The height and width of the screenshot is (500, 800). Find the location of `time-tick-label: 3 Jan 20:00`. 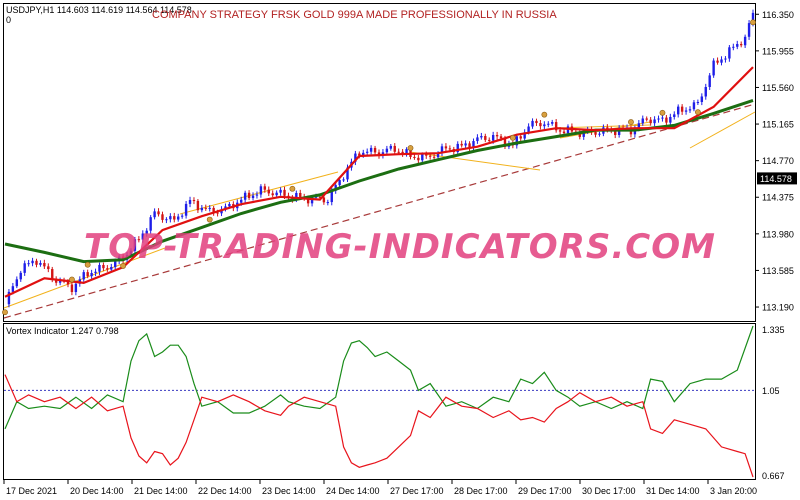

time-tick-label: 3 Jan 20:00 is located at coordinates (733, 491).